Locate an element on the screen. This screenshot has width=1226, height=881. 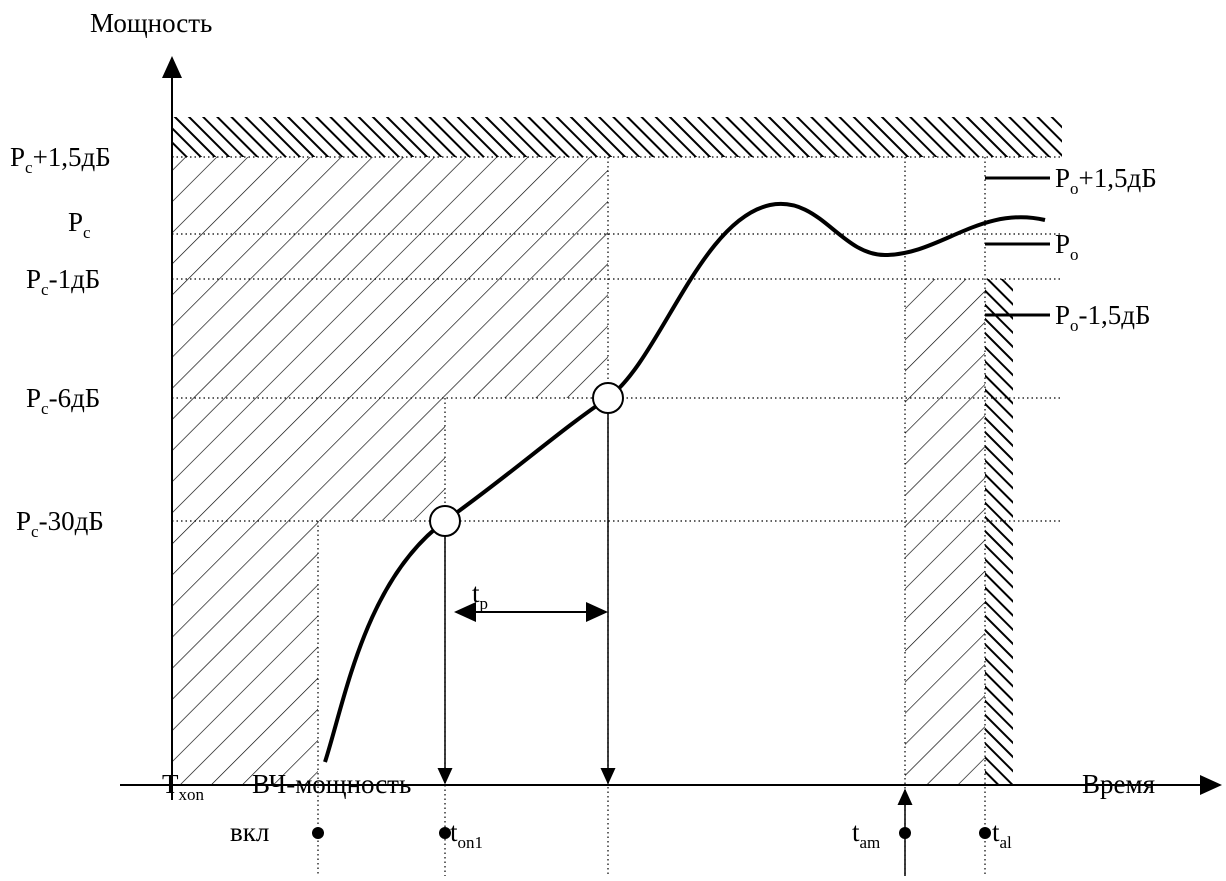
label-sub: al is located at coordinates (1006, 842).